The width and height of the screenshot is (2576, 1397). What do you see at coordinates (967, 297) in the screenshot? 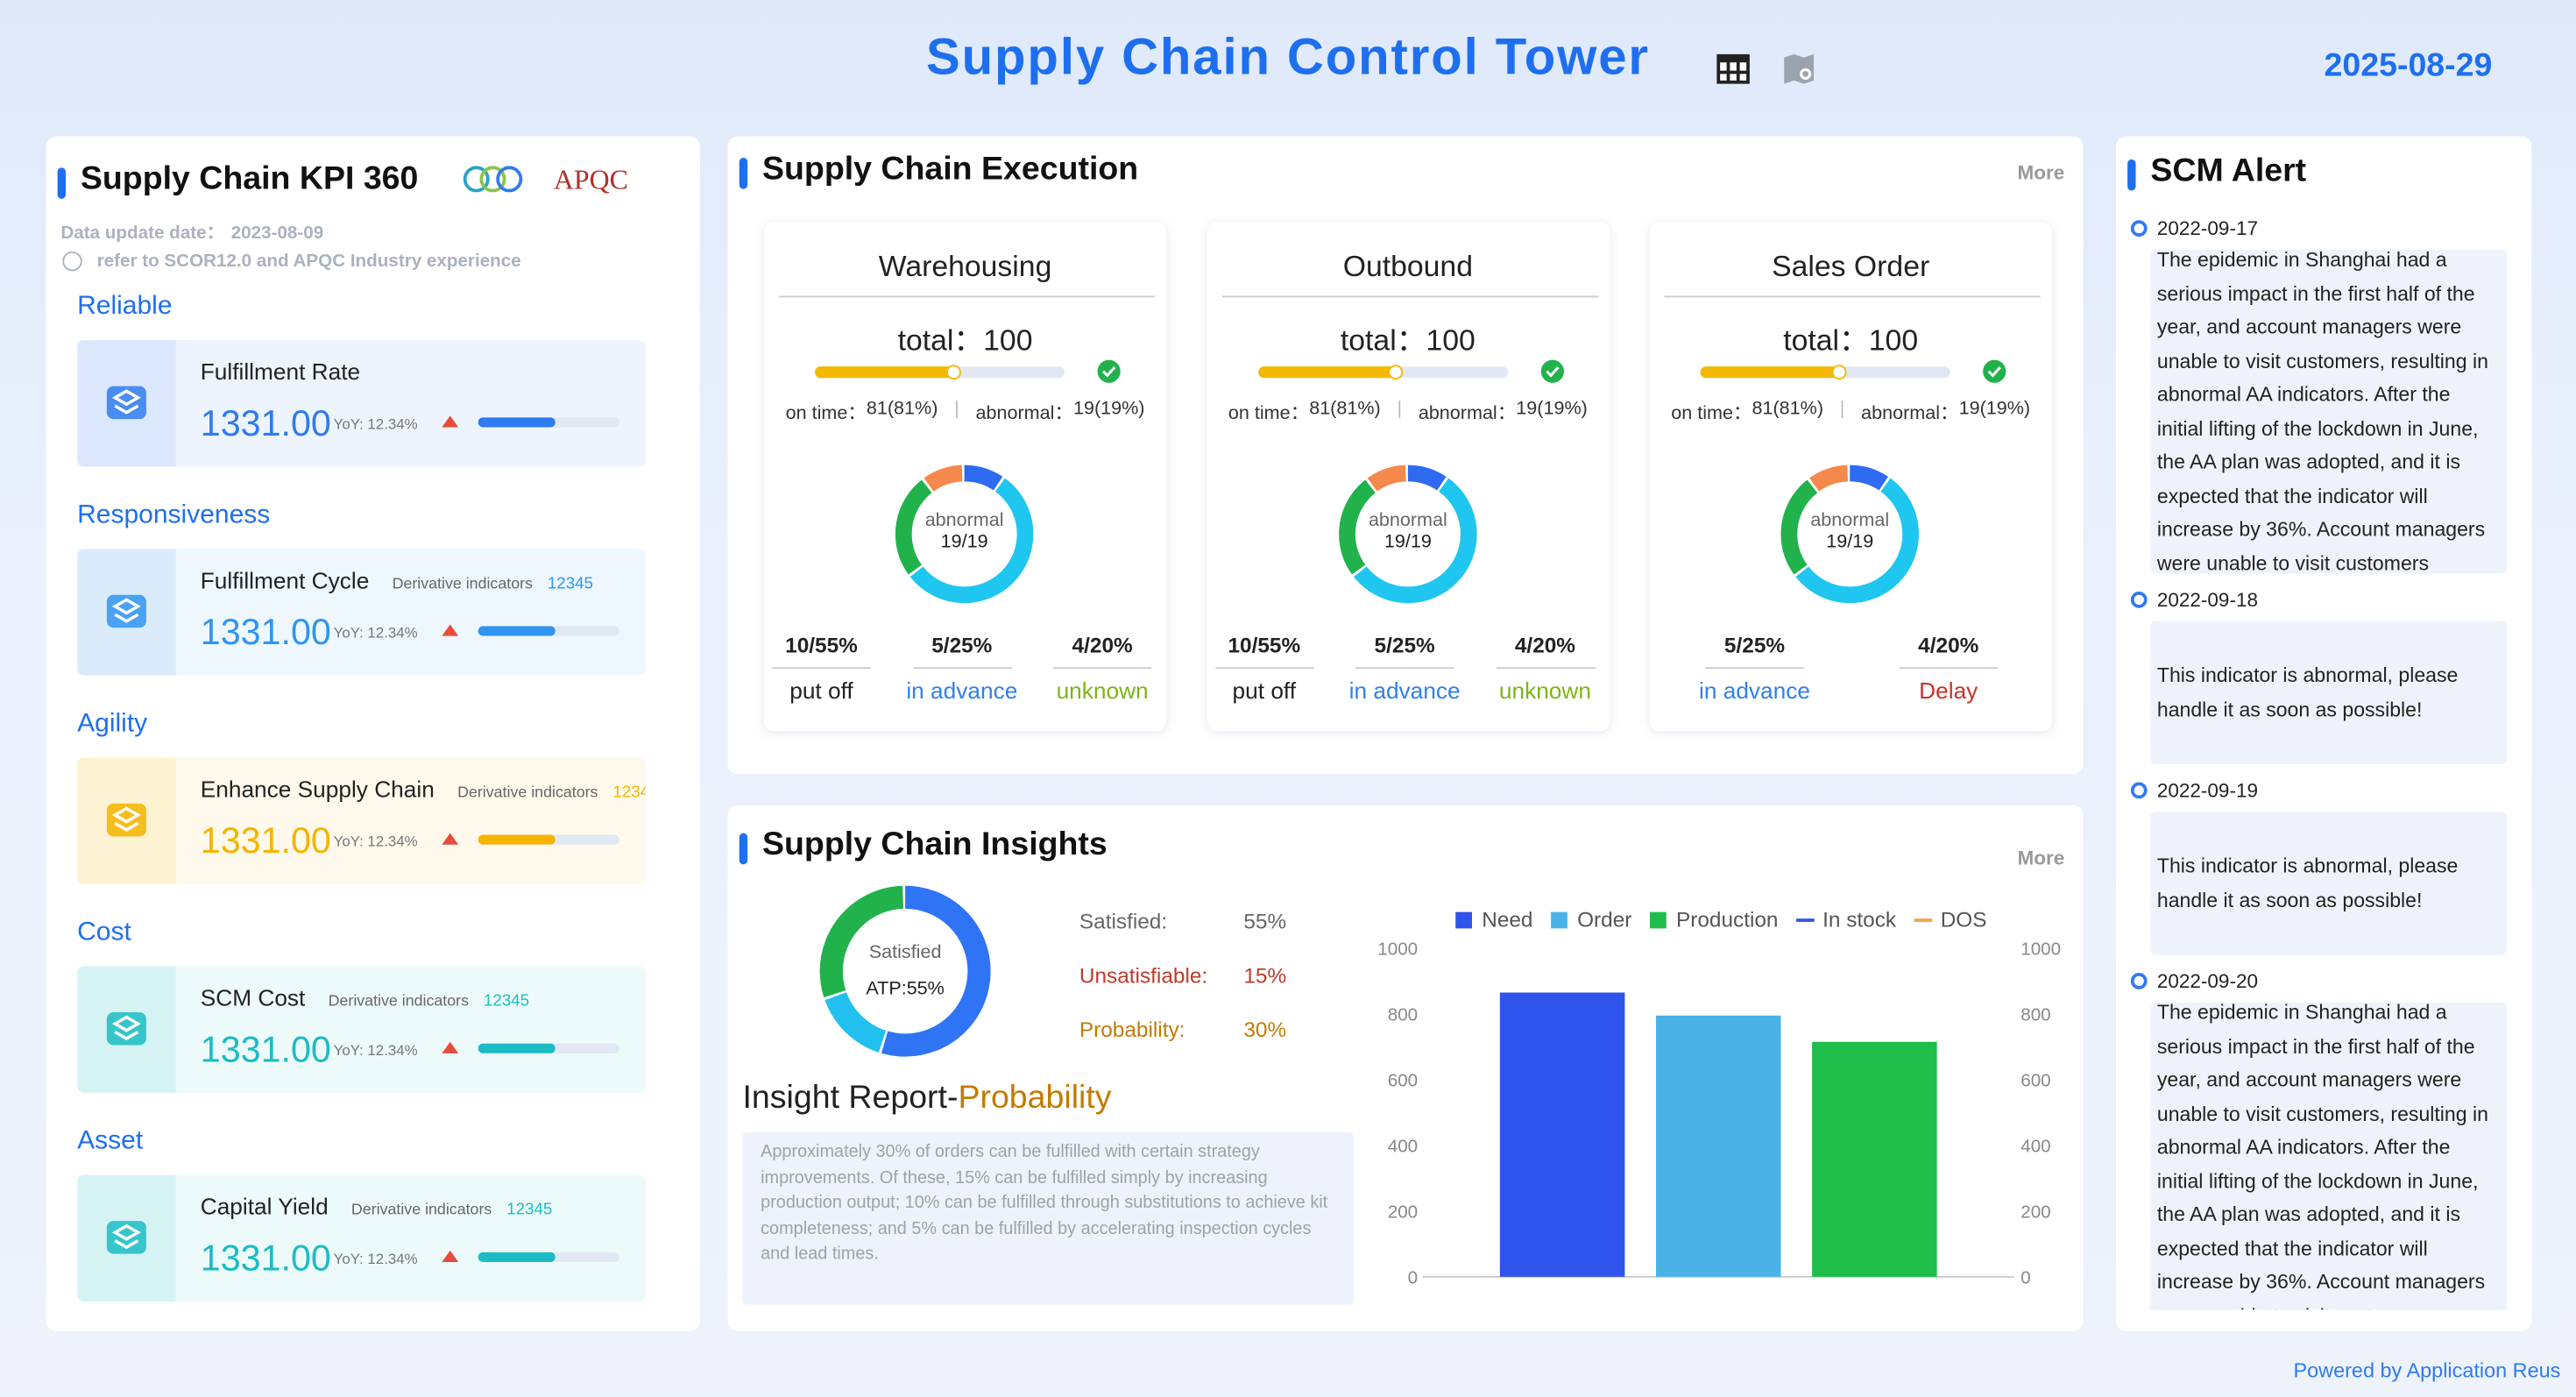
I see `card-divider` at bounding box center [967, 297].